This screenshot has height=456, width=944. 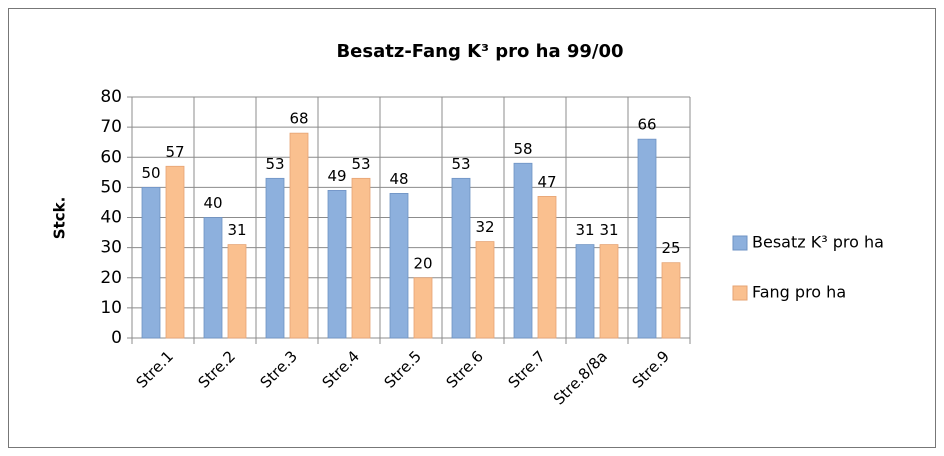 What do you see at coordinates (336, 176) in the screenshot?
I see `data-label: 49` at bounding box center [336, 176].